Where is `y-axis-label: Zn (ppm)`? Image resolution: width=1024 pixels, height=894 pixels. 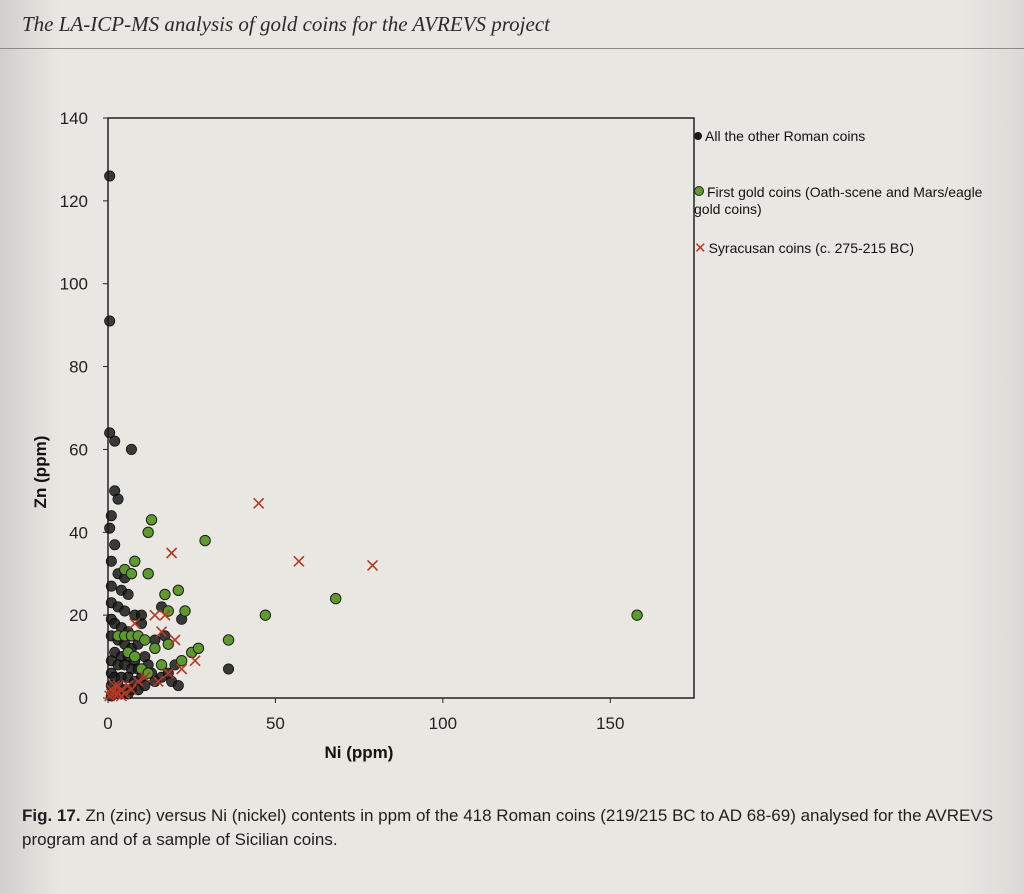 y-axis-label: Zn (ppm) is located at coordinates (40, 472).